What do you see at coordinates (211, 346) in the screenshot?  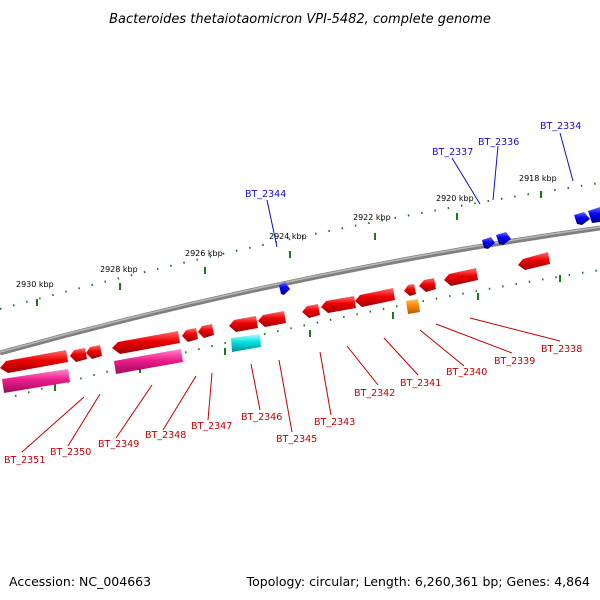 I see `other-features` at bounding box center [211, 346].